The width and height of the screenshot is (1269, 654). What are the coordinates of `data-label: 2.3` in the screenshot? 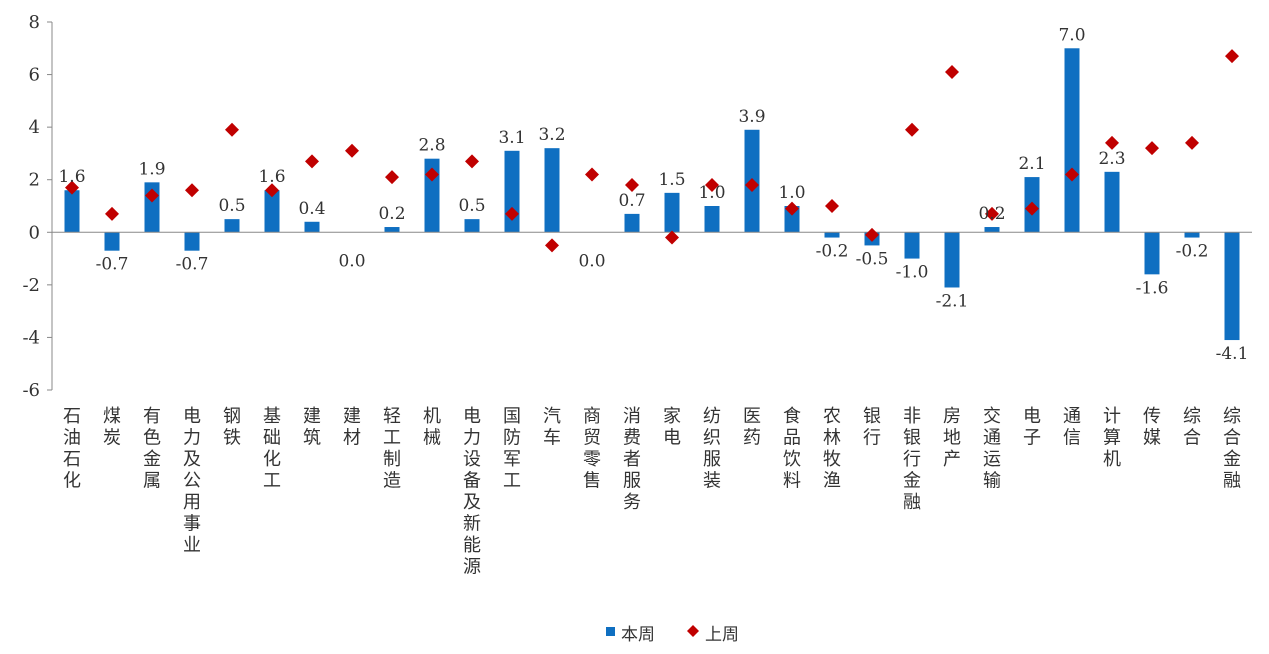 It's located at (1111, 159).